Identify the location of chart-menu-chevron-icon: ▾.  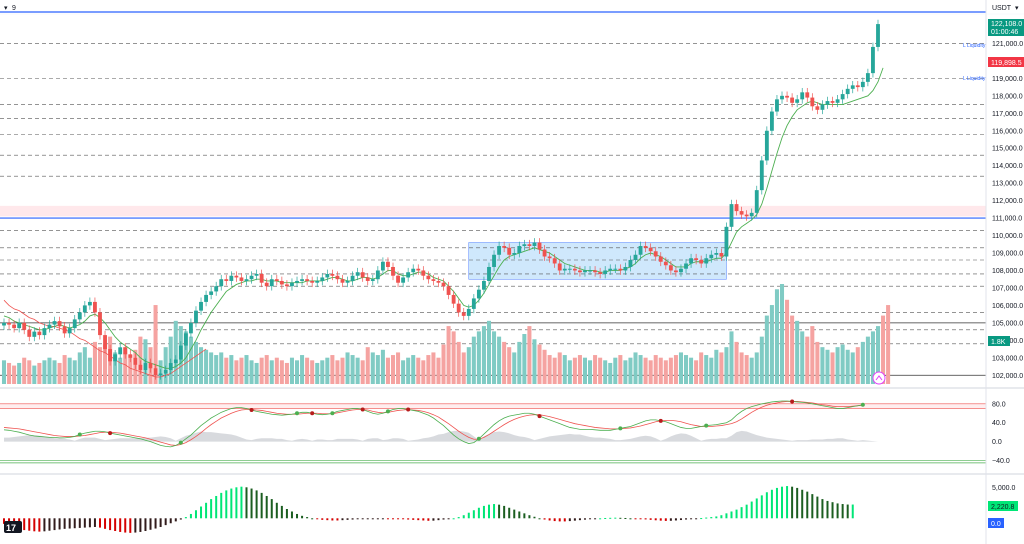
(6, 8).